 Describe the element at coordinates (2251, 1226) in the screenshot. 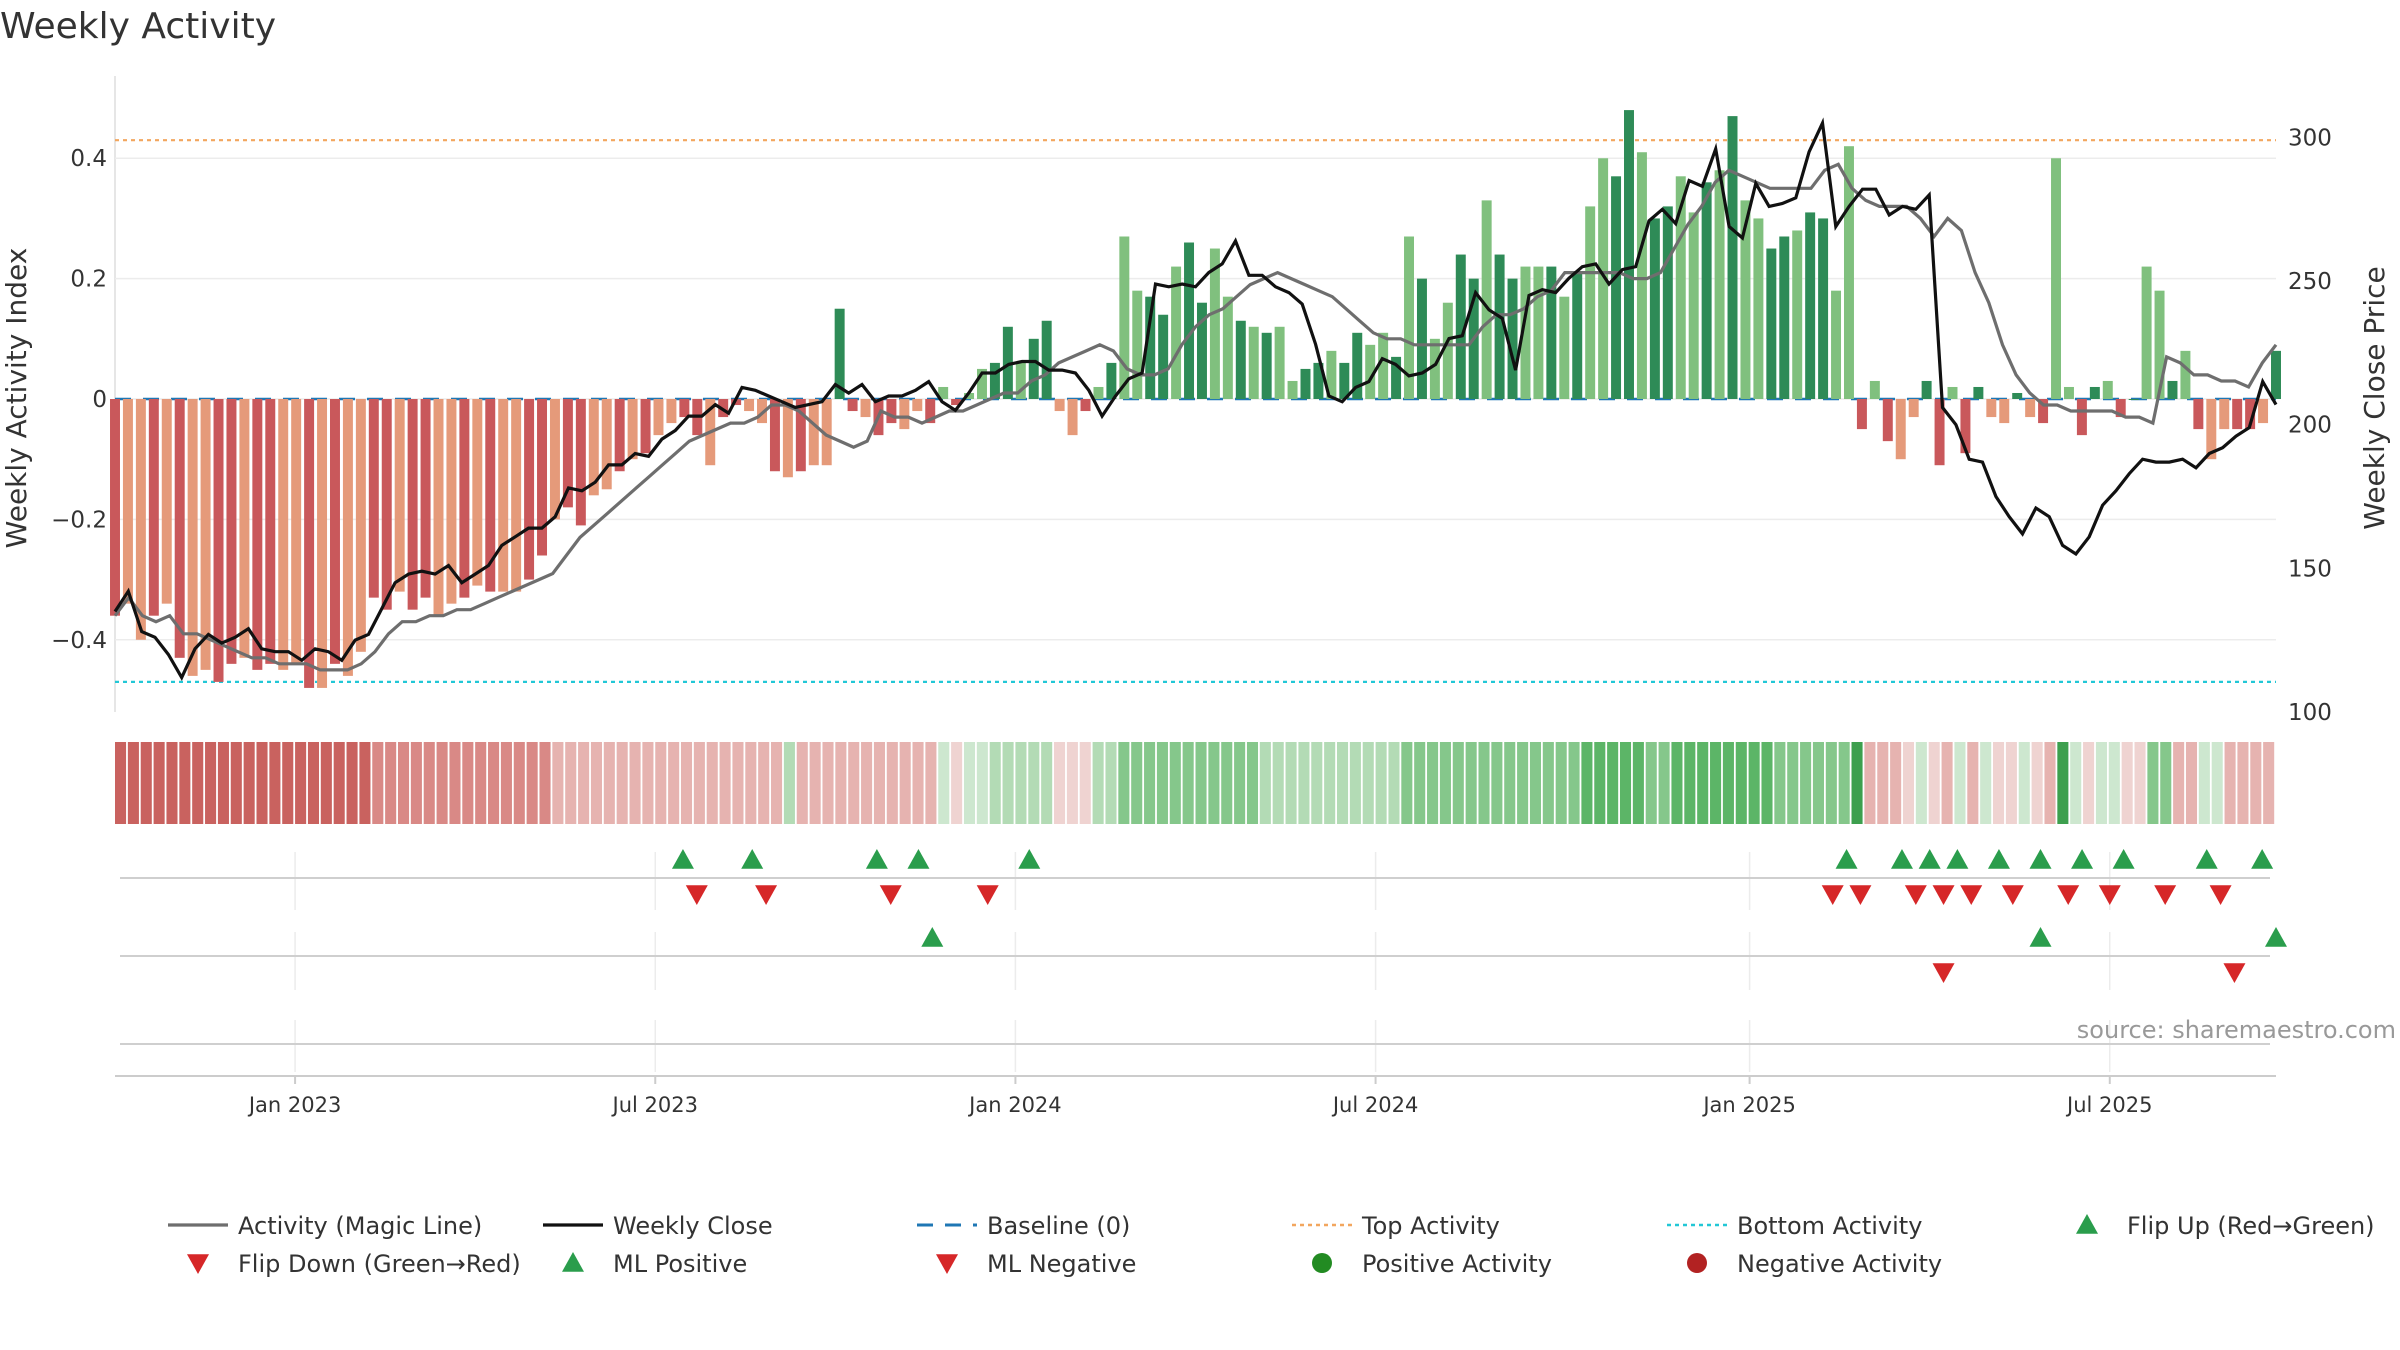

I see `legend-label: Flip Up (Red→Green)` at that location.